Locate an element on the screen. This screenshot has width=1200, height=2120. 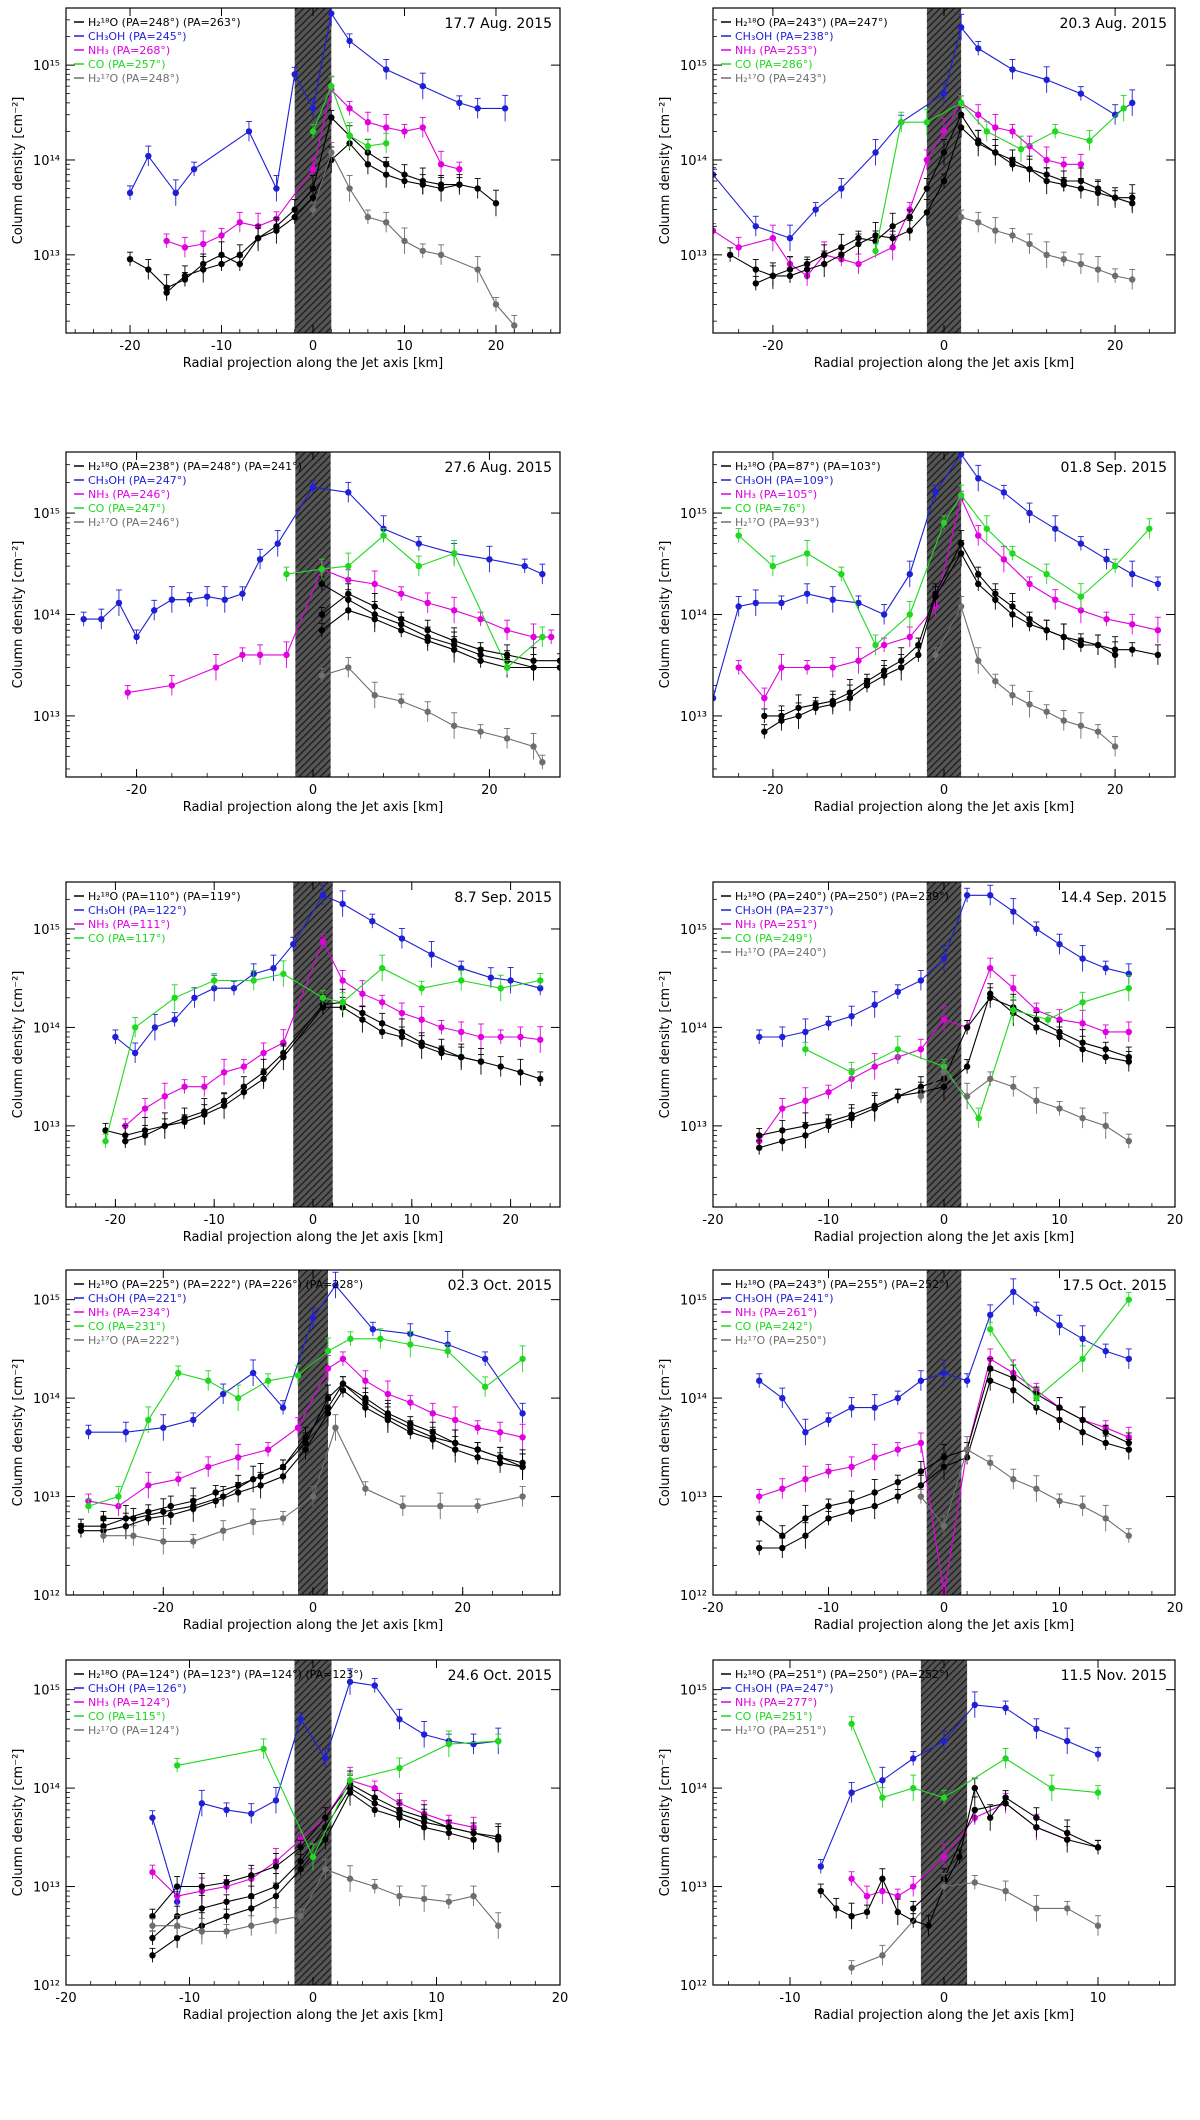
legend-label-H2_17O: H₂¹⁷O (PA=124°) is located at coordinates (133, 1730).